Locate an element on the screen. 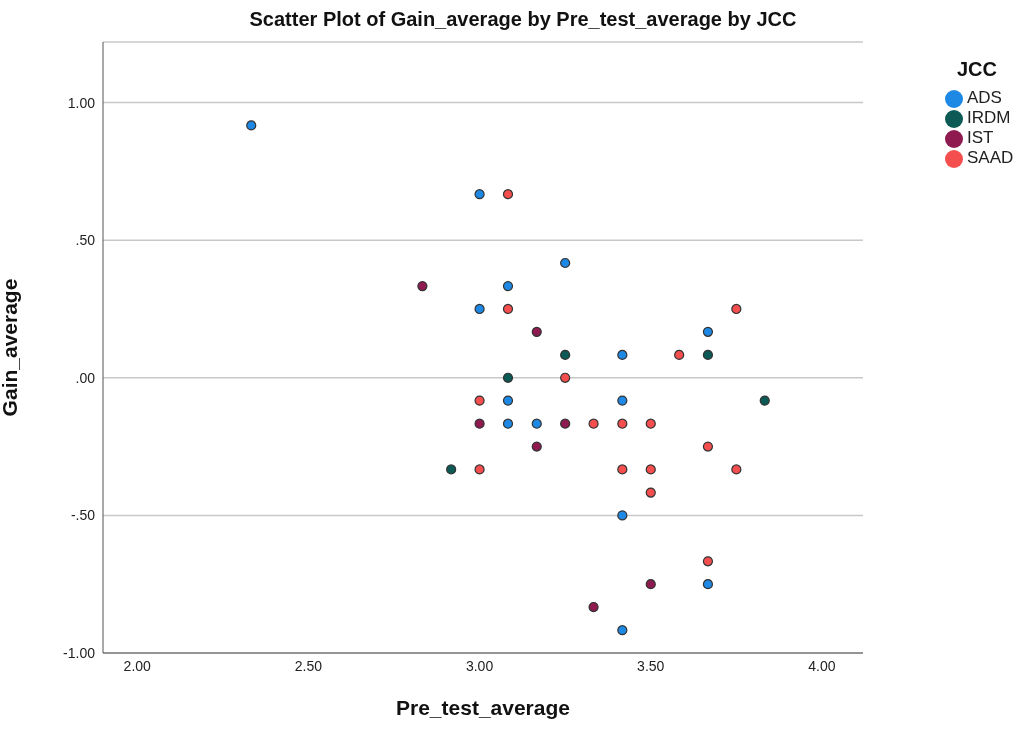 The image size is (1026, 731). y-tick-label: 1.00 is located at coordinates (81, 102).